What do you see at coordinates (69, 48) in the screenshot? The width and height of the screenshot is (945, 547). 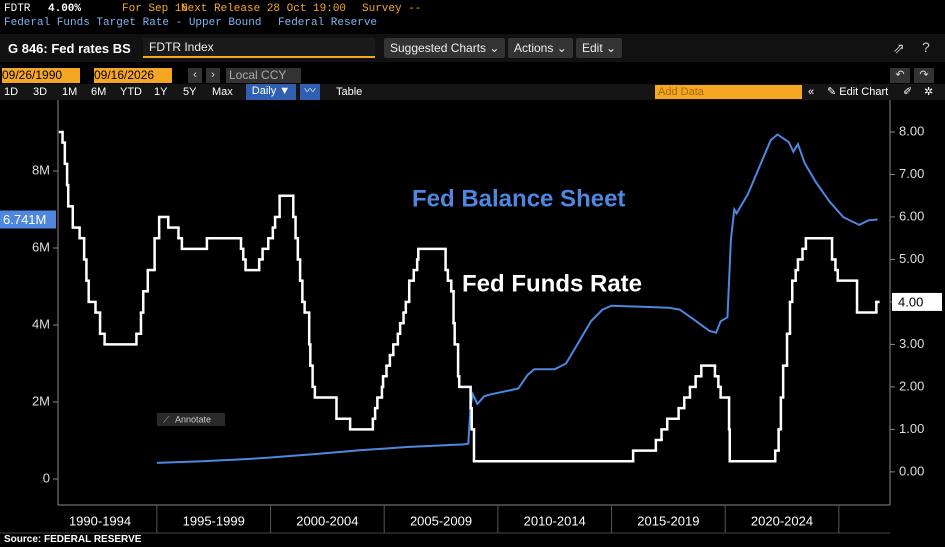 I see `chart-name: G 846: Fed rates BS` at bounding box center [69, 48].